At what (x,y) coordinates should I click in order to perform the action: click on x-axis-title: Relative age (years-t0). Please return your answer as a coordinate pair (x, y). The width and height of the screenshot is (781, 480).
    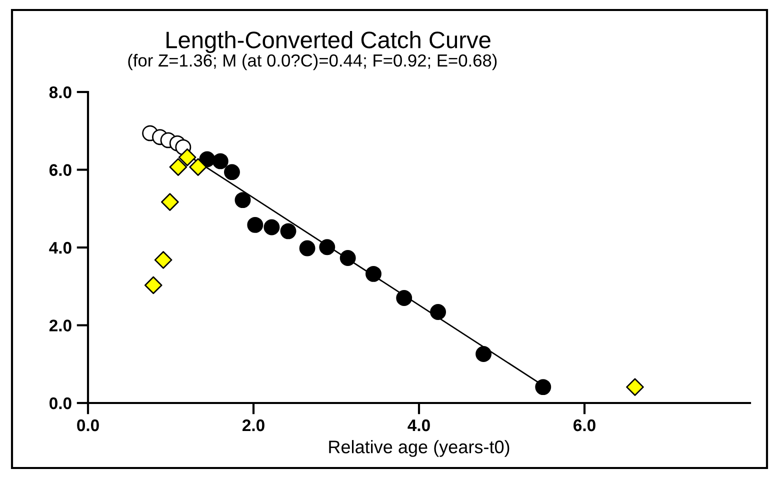
    Looking at the image, I should click on (419, 448).